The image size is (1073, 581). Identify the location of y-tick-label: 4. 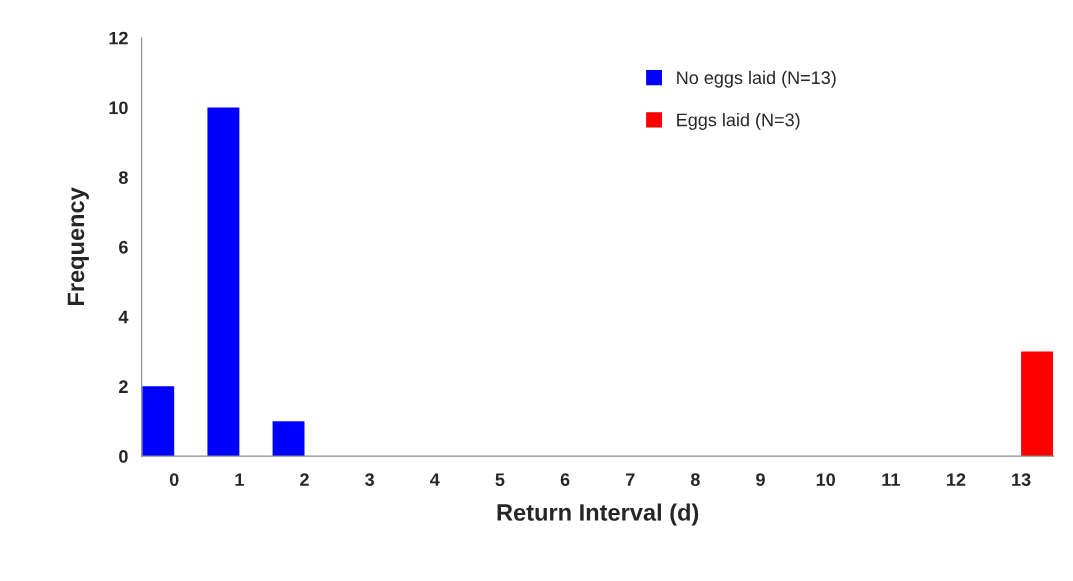
(123, 317).